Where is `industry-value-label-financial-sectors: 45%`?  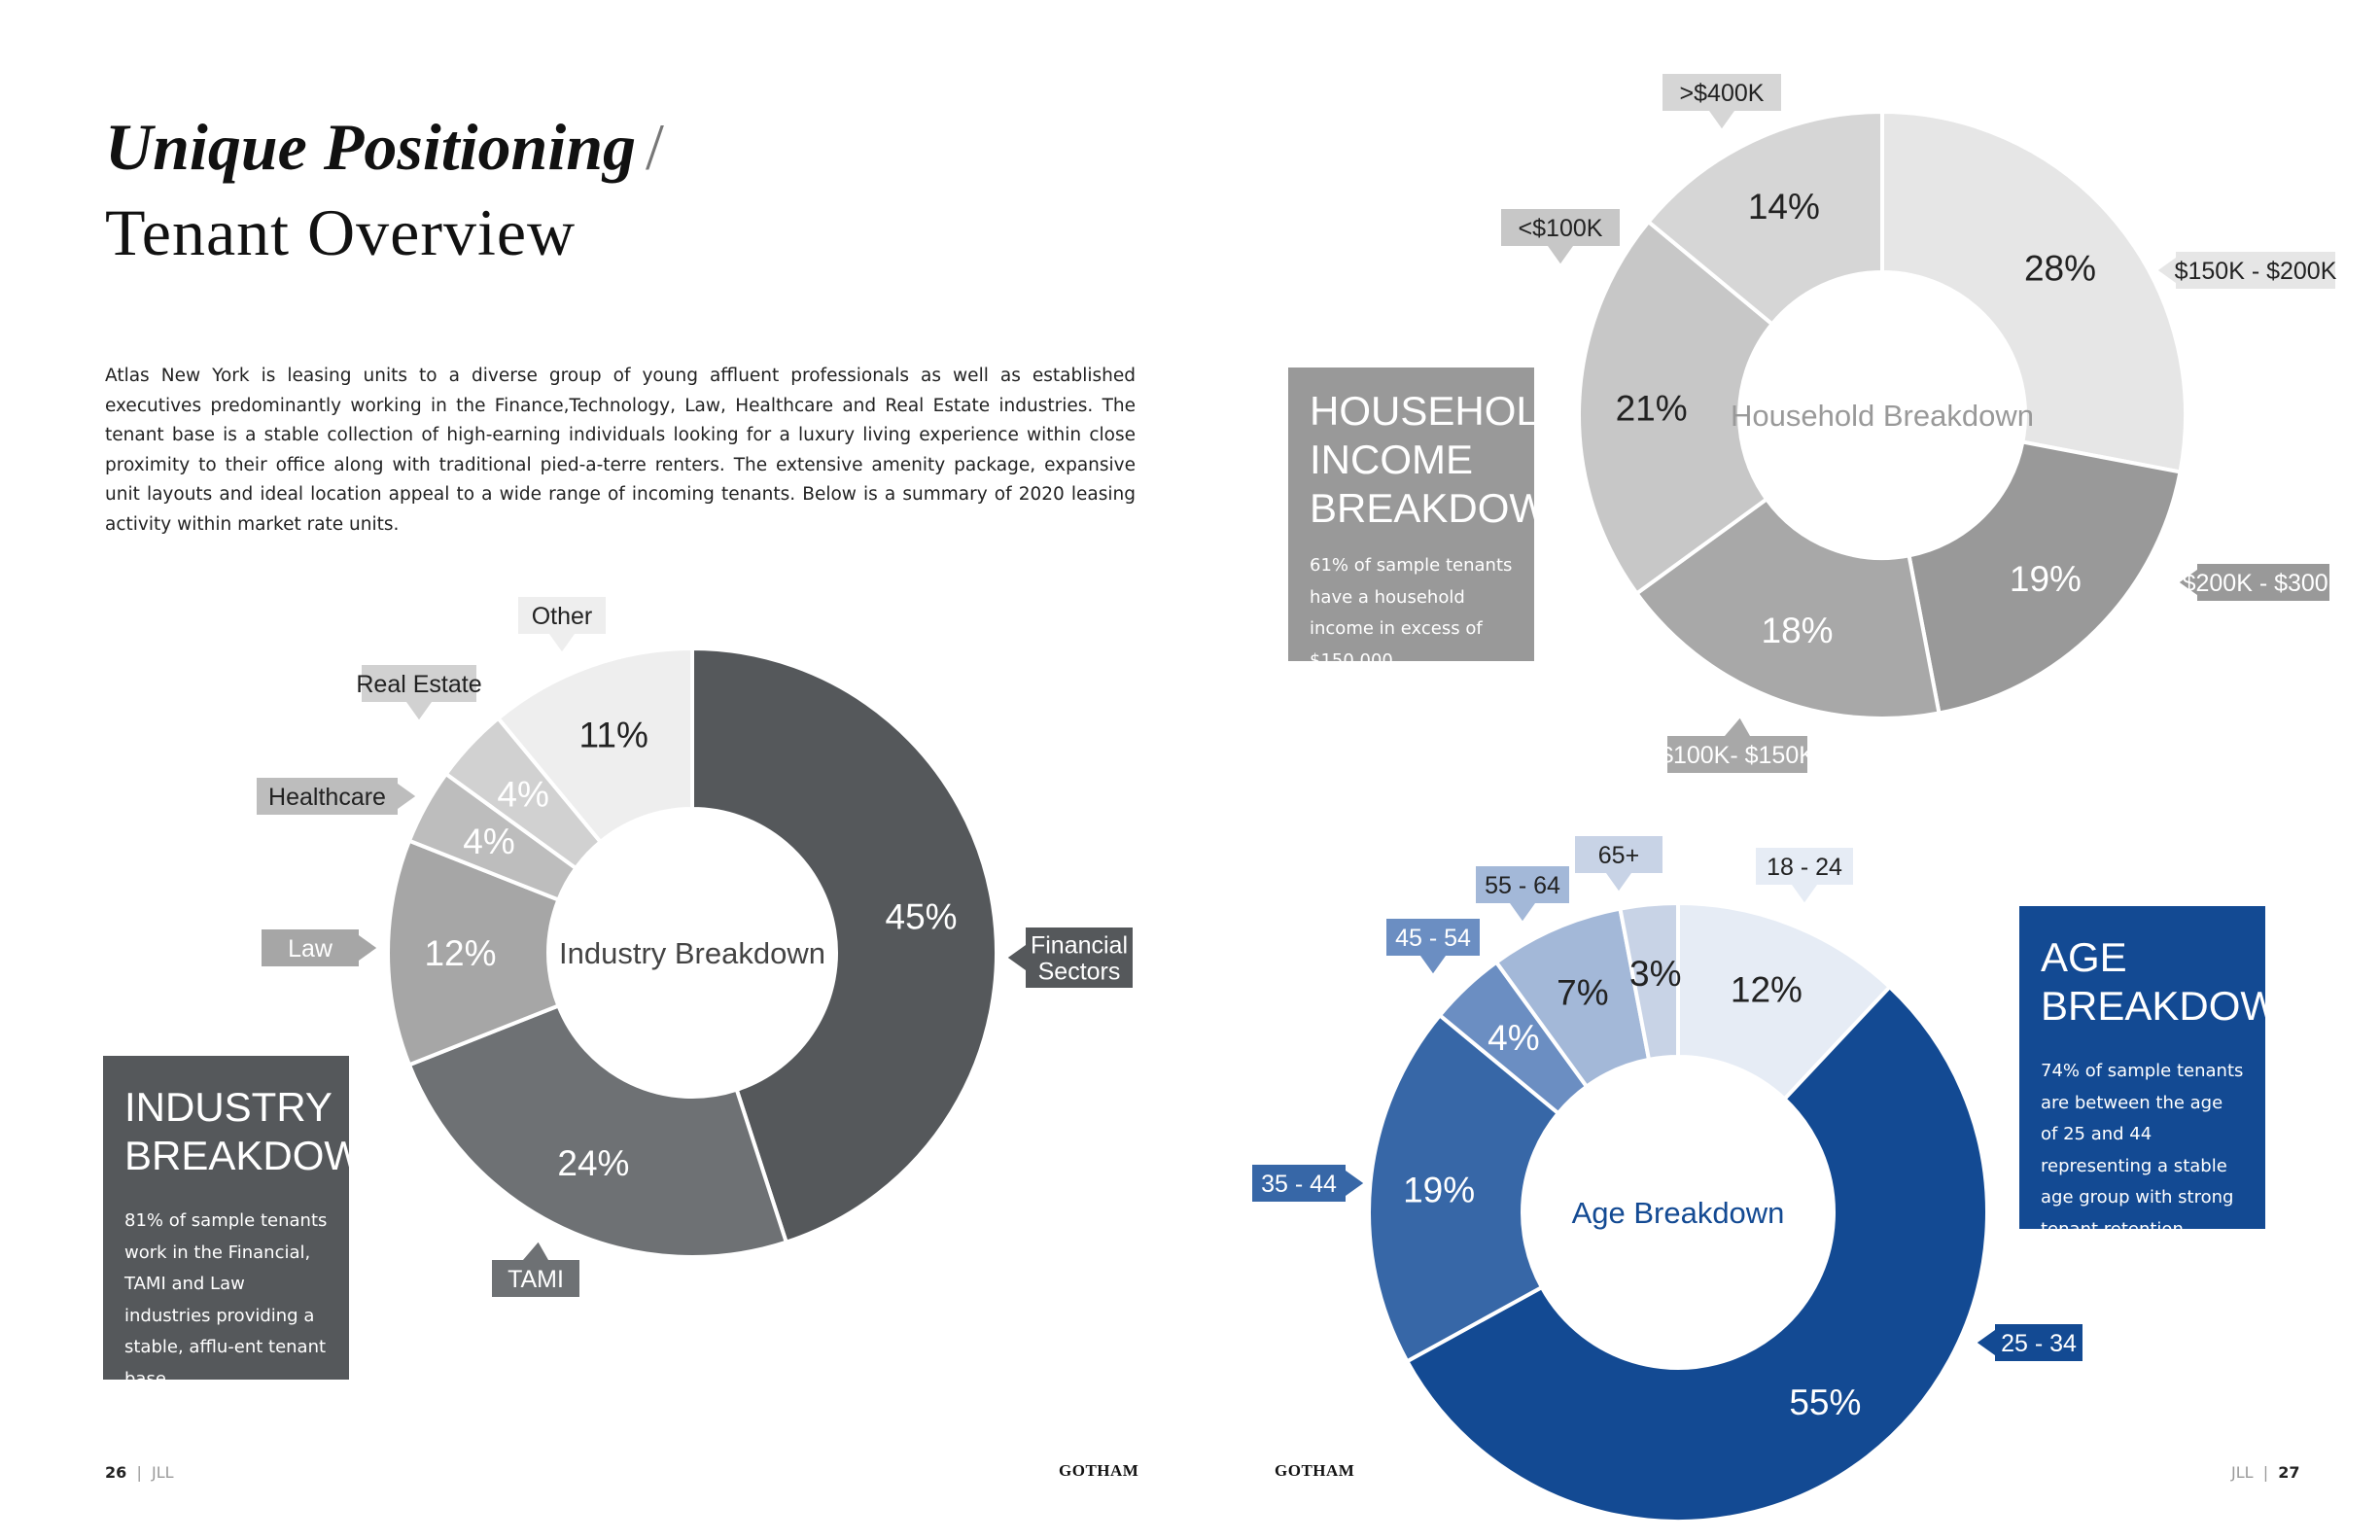 industry-value-label-financial-sectors: 45% is located at coordinates (922, 917).